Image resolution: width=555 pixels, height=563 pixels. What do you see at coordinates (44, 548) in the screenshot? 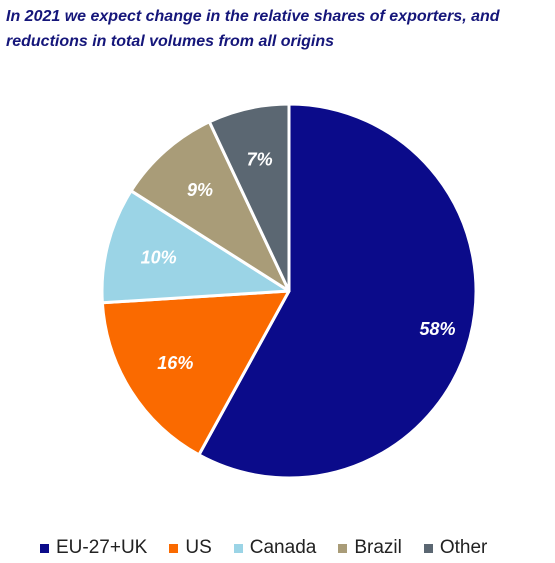
I see `legend-swatch-eu-27-uk` at bounding box center [44, 548].